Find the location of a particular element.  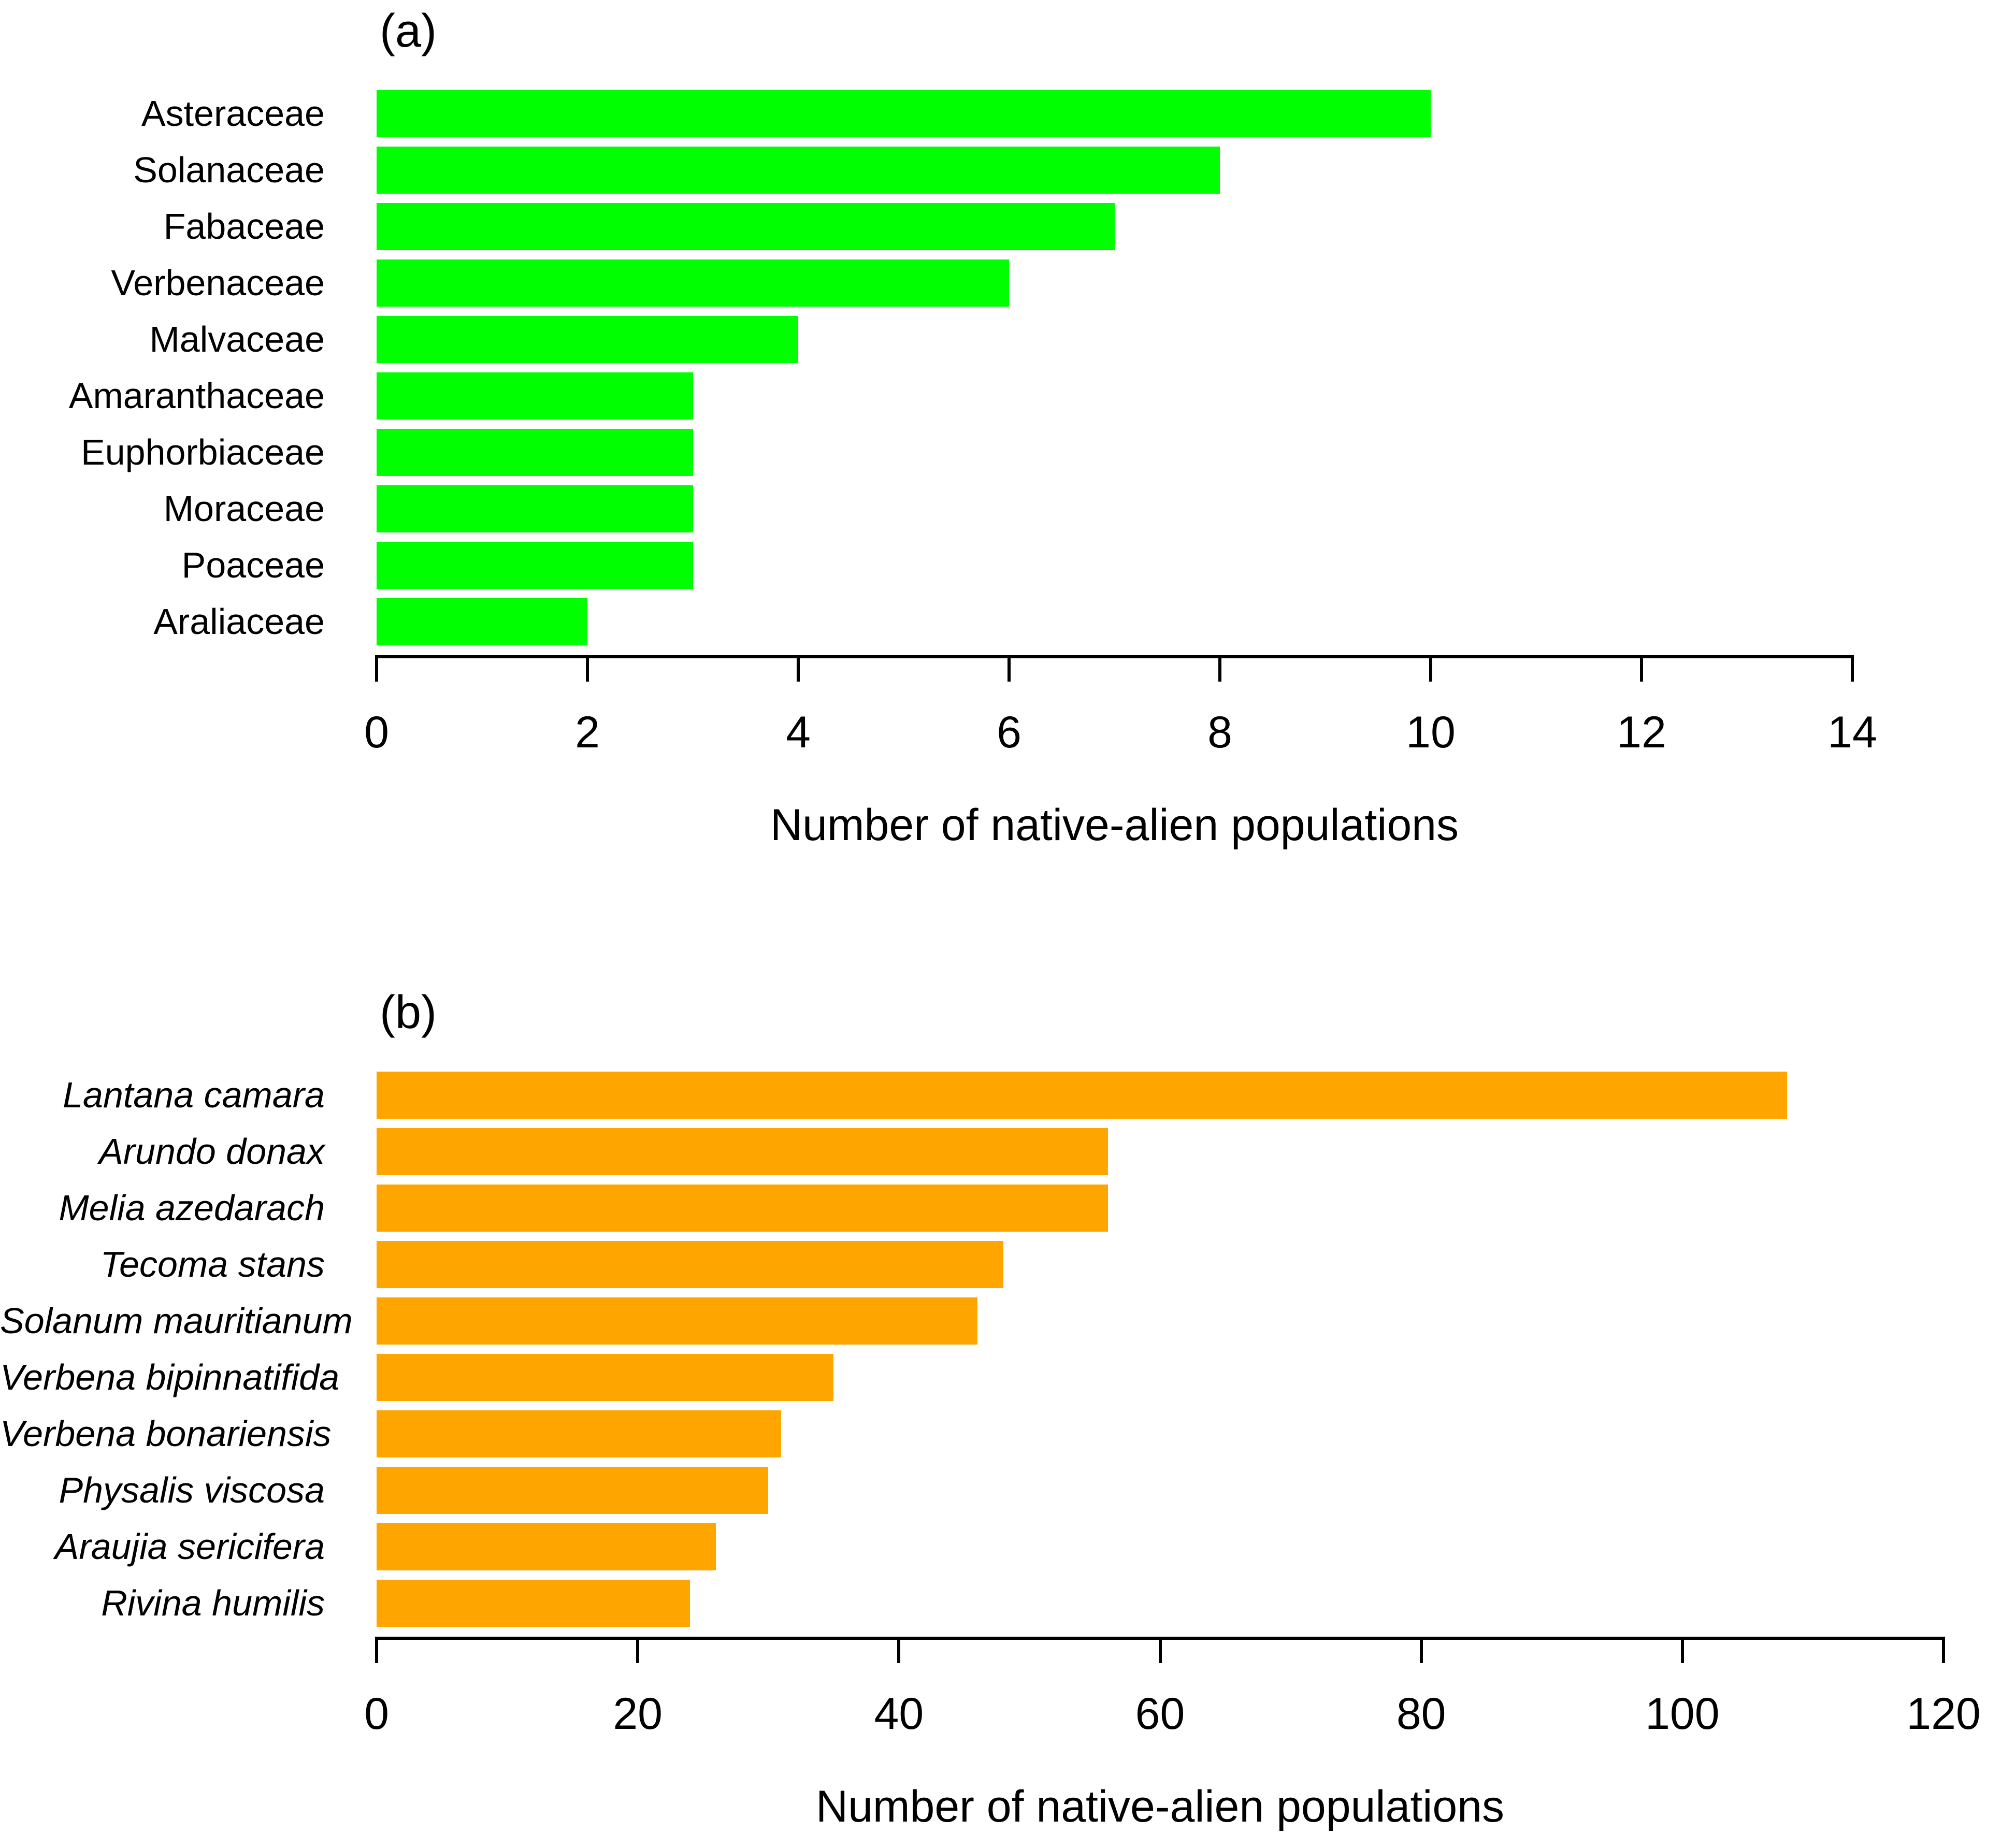

category-row: Araliaceae is located at coordinates (926, 622).